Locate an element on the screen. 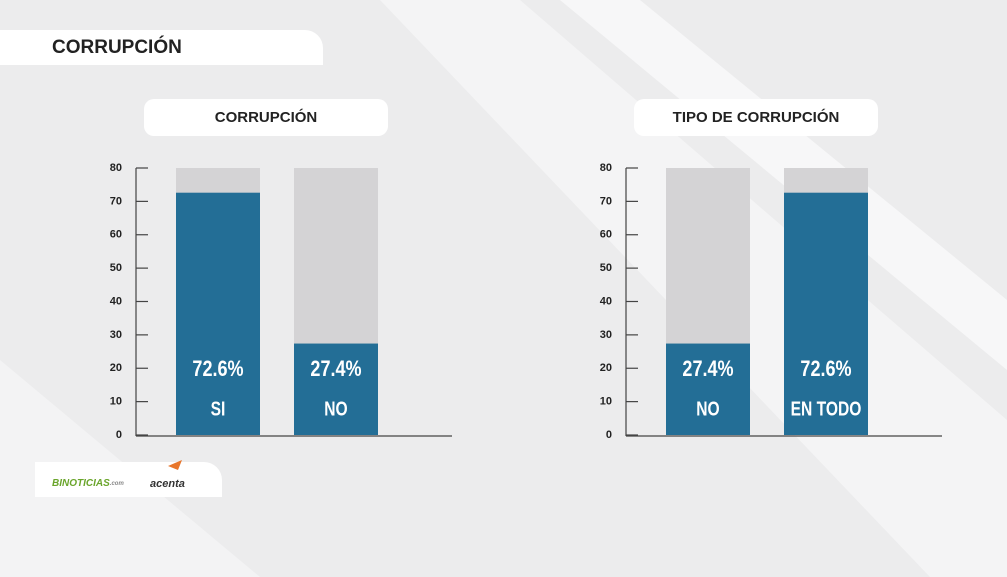 This screenshot has height=577, width=1007. header-pill is located at coordinates (161, 47).